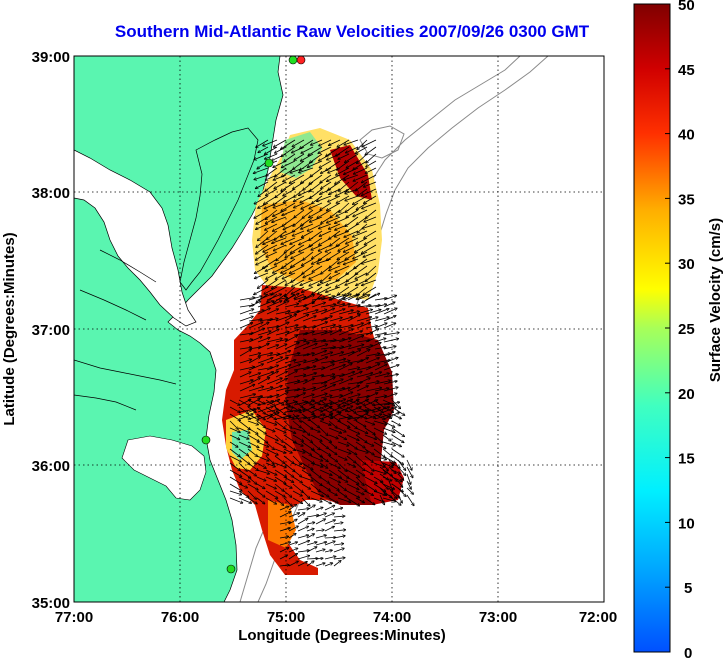 The image size is (724, 659). Describe the element at coordinates (219, 209) in the screenshot. I see `delmarva-peninsula` at that location.